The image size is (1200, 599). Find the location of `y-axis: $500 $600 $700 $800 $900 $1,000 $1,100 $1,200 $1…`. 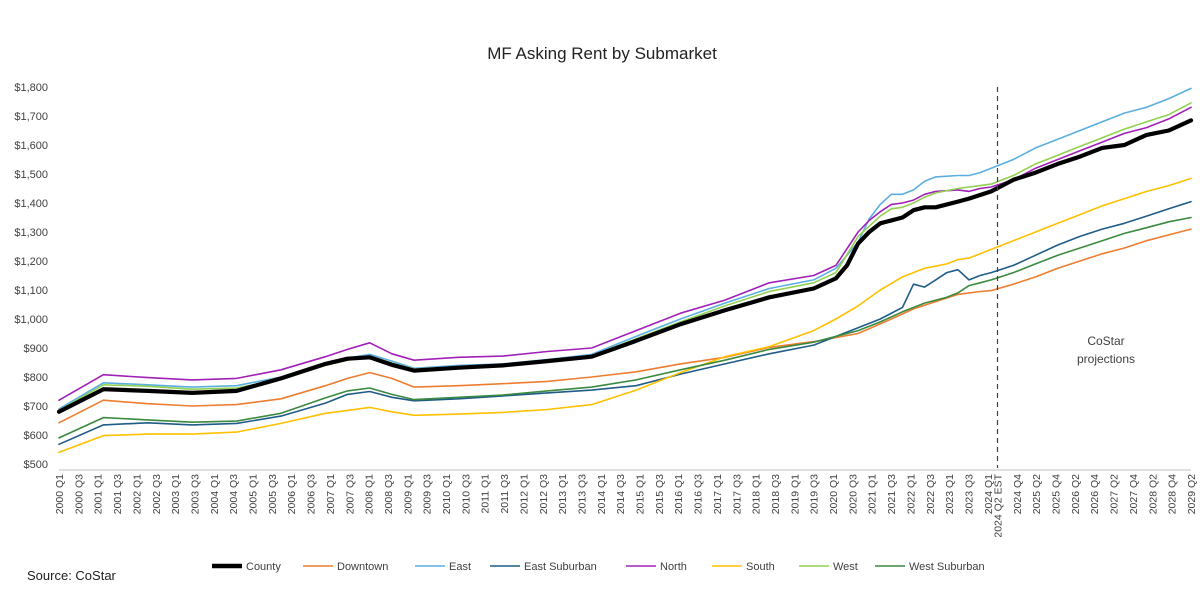

y-axis: $500 $600 $700 $800 $900 $1,000 $1,100 $1,200 $1… is located at coordinates (31, 276).